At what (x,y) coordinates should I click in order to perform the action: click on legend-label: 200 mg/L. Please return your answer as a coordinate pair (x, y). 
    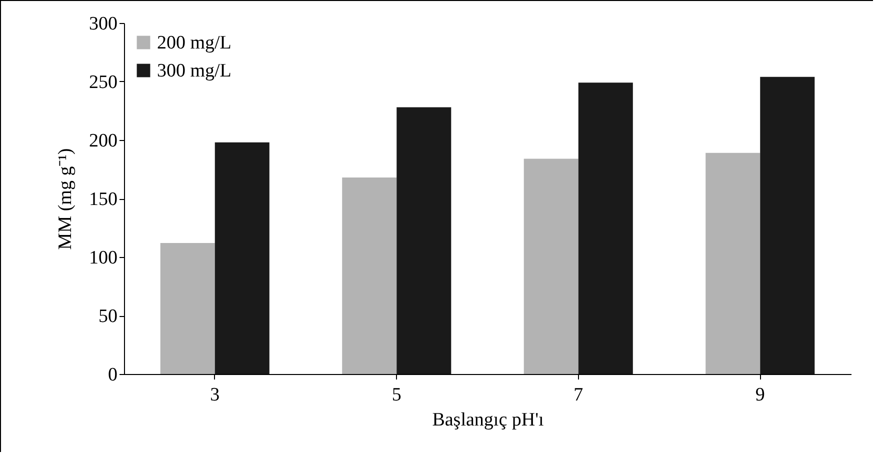
    Looking at the image, I should click on (194, 43).